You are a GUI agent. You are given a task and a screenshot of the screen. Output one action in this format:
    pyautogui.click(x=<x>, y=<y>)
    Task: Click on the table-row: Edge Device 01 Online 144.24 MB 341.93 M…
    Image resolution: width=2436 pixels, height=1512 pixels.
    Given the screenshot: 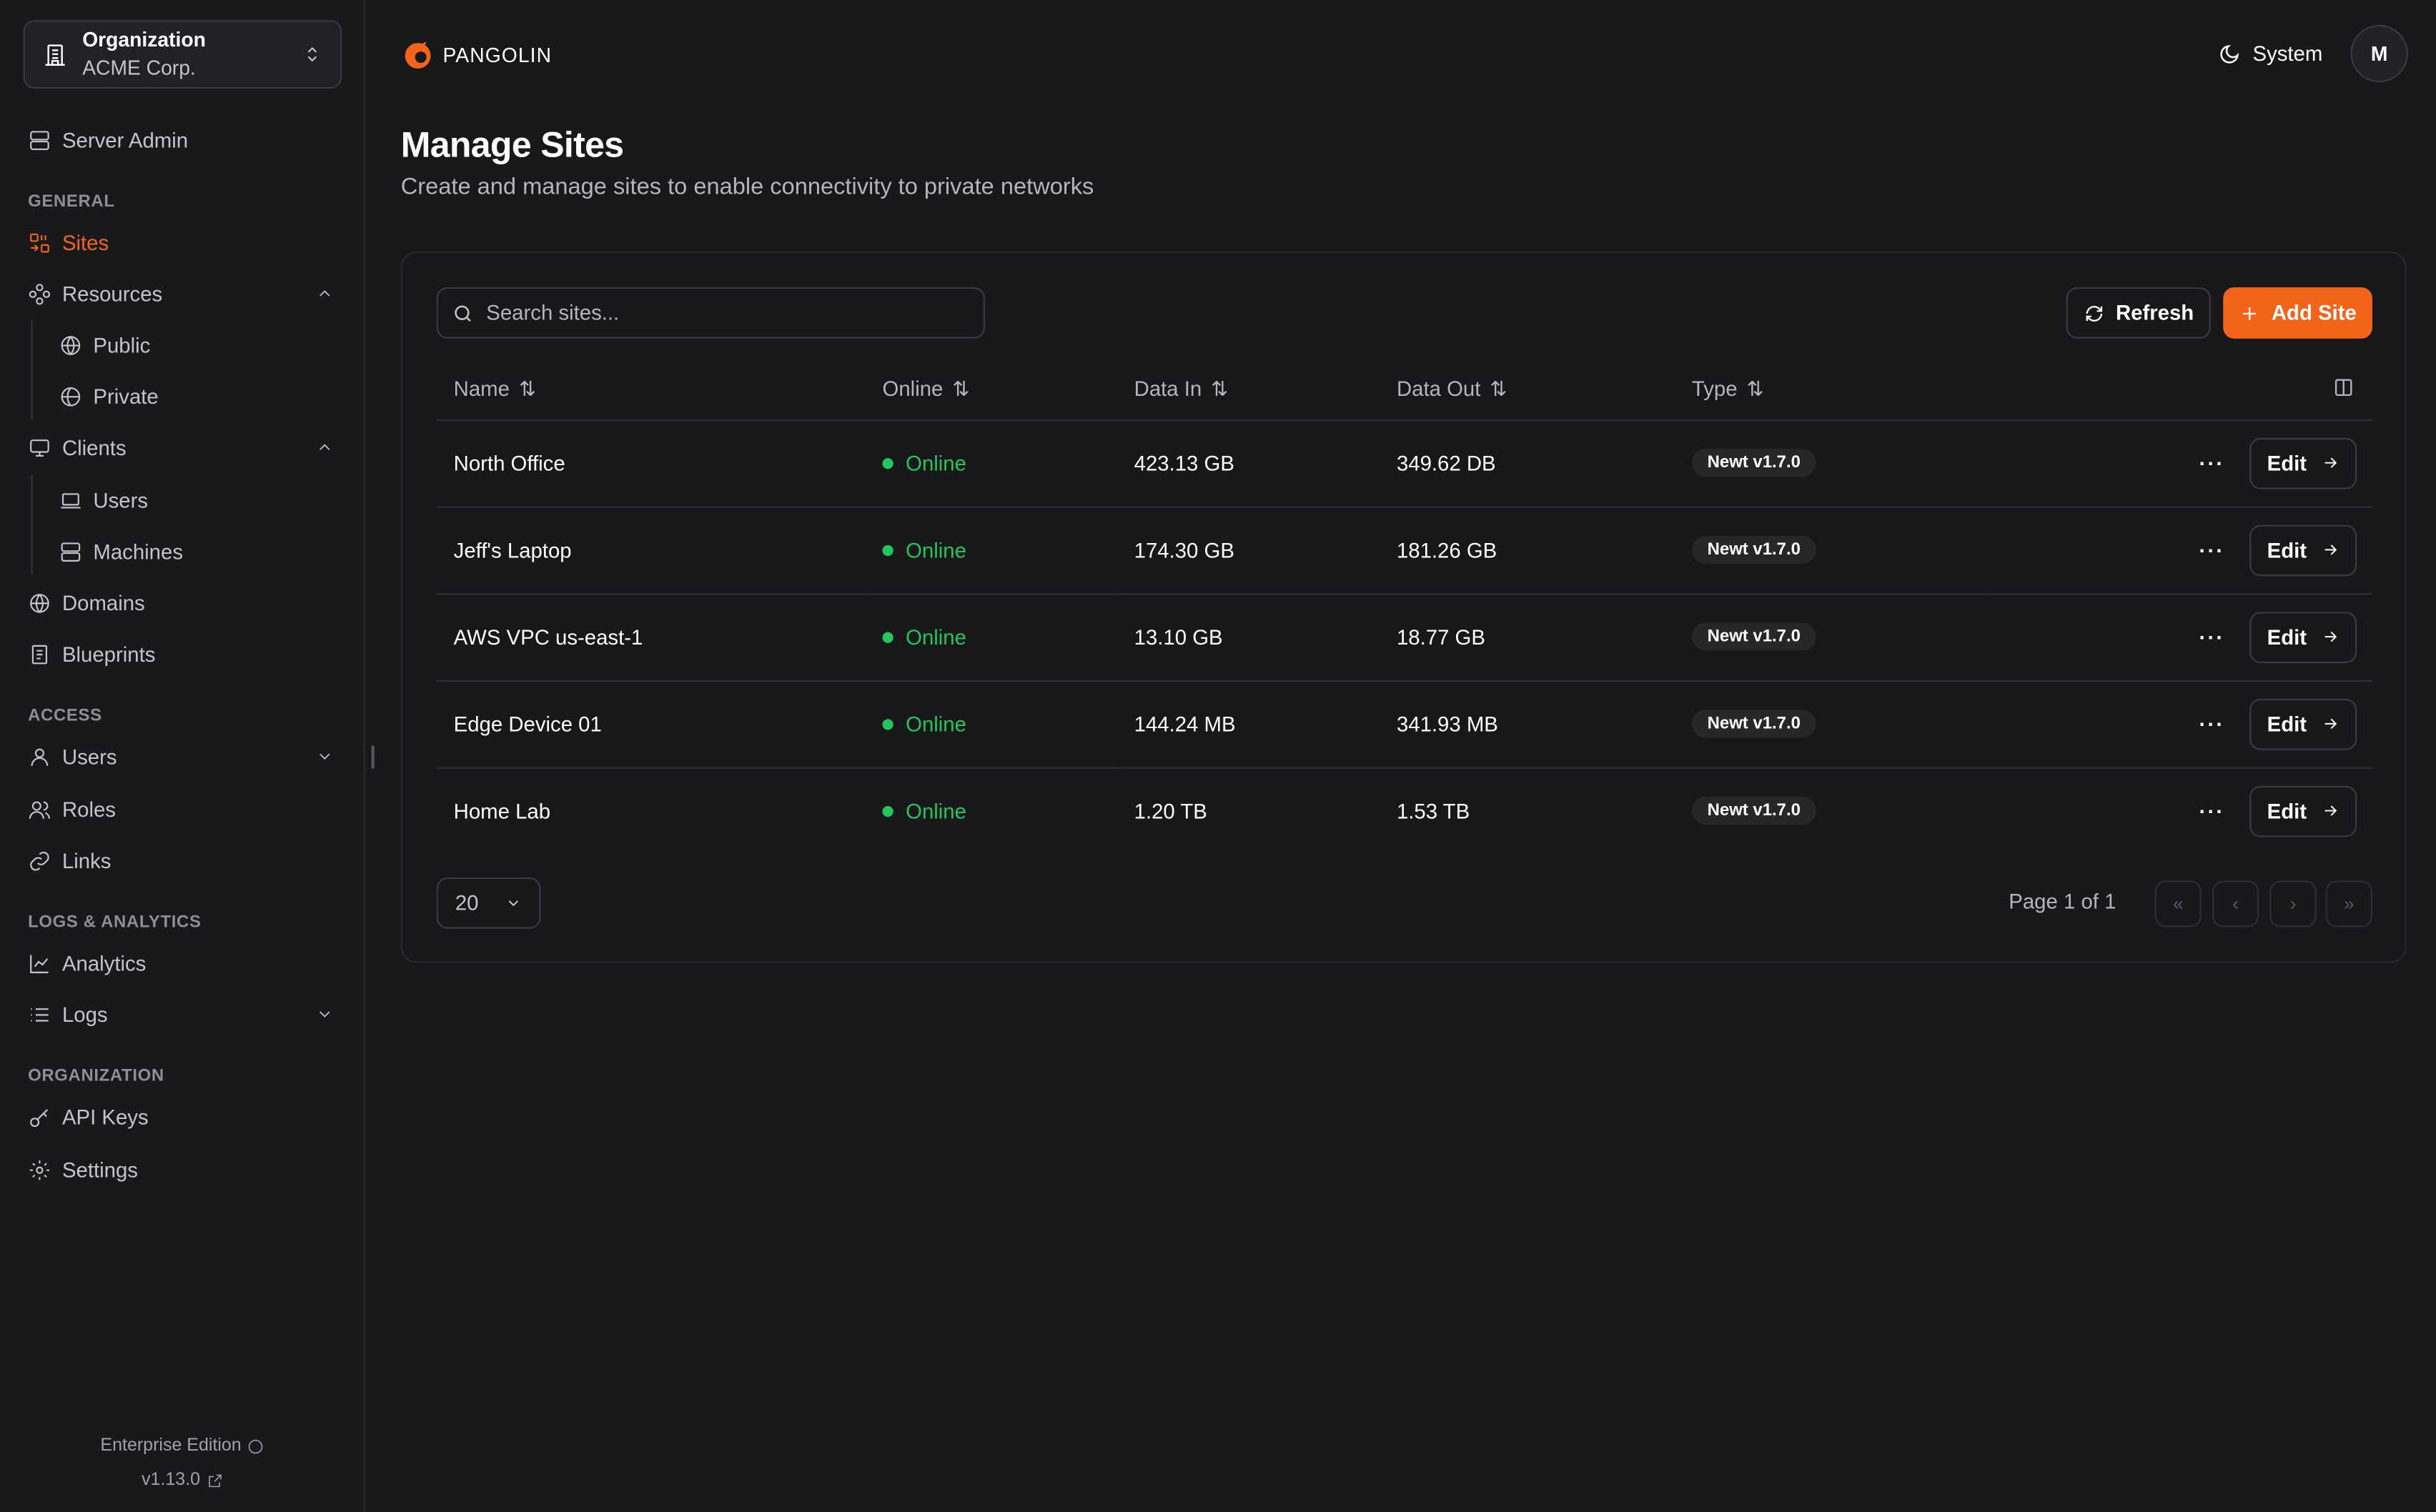 What is the action you would take?
    pyautogui.click(x=1404, y=724)
    